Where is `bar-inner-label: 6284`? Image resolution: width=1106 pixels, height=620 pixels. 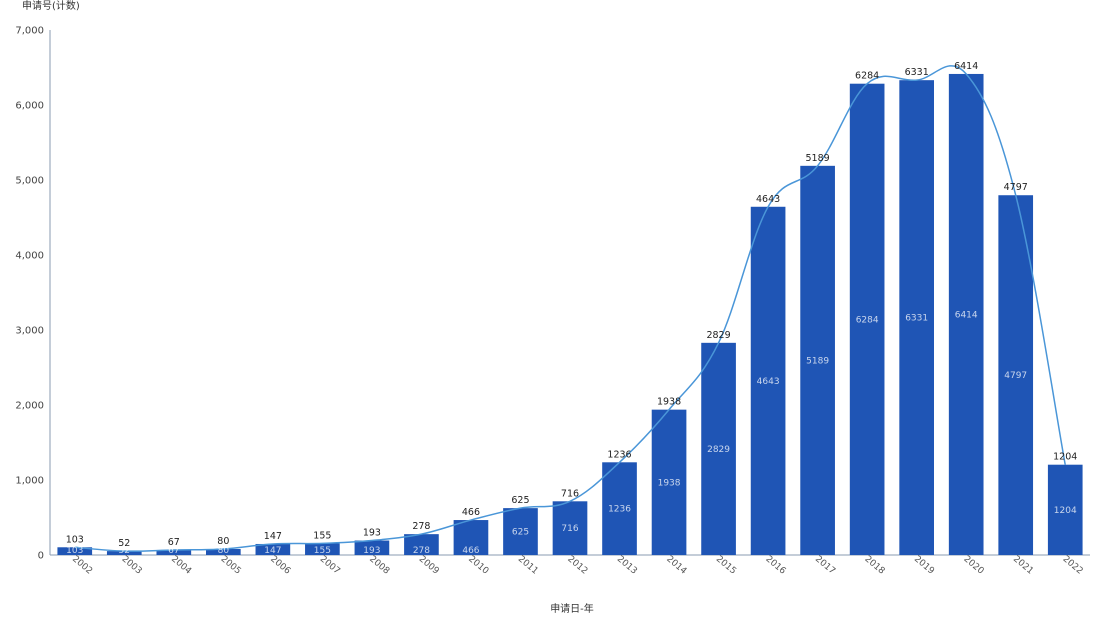
bar-inner-label: 6284 is located at coordinates (867, 320).